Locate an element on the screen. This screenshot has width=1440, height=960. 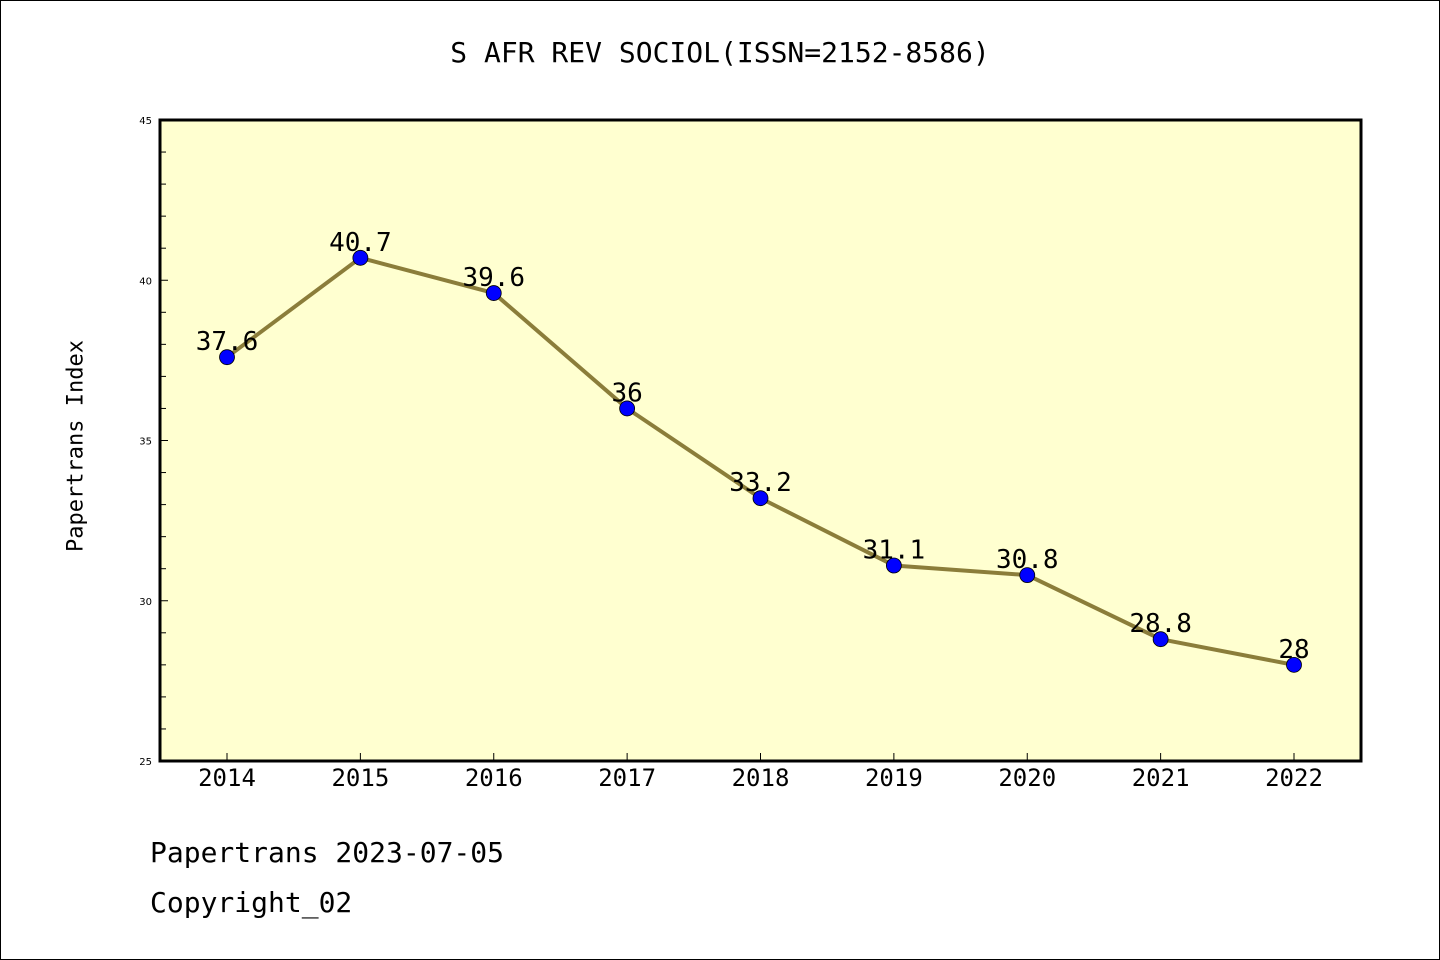
data-label: 28.8 is located at coordinates (1160, 624).